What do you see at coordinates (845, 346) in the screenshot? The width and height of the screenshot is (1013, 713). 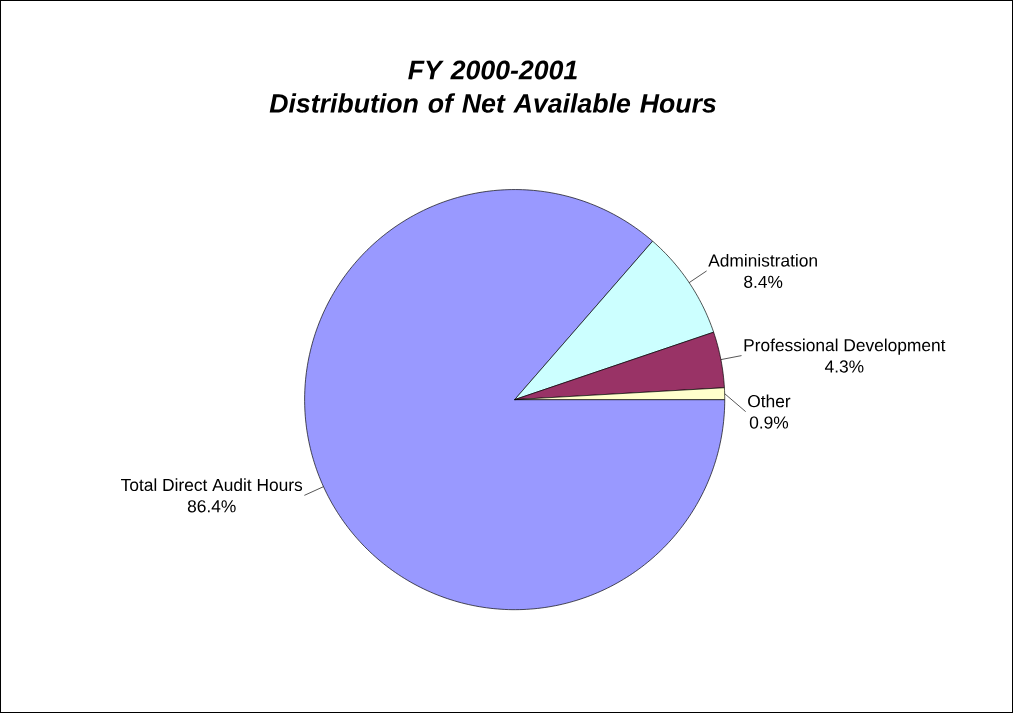 I see `slice-label: Professional Development` at bounding box center [845, 346].